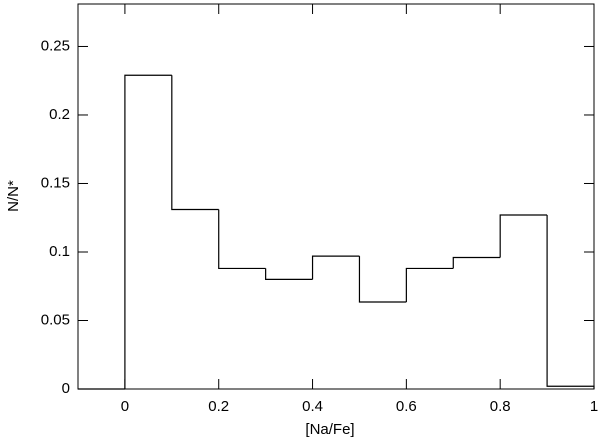 The image size is (600, 442). What do you see at coordinates (594, 406) in the screenshot?
I see `x-tick-label: 1` at bounding box center [594, 406].